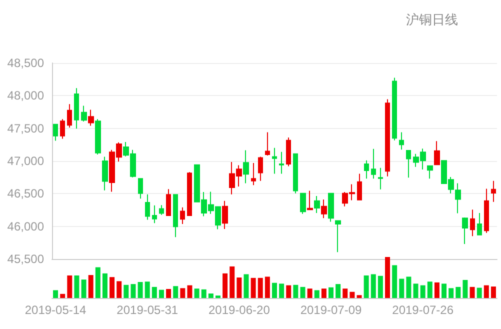 Image resolution: width=501 pixels, height=329 pixels. I want to click on chart-title: 沪铜日线, so click(432, 19).